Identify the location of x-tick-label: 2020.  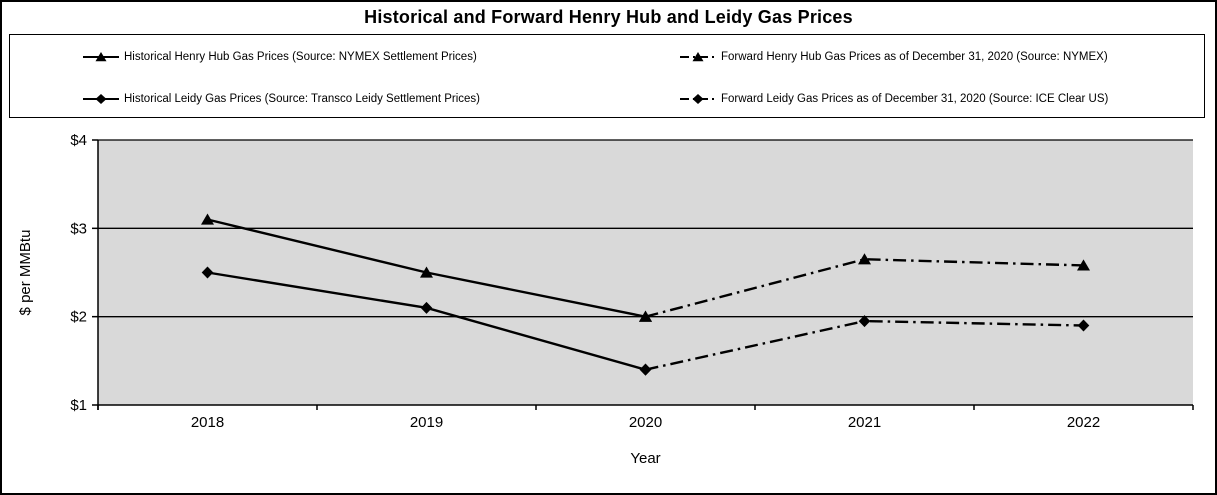
(645, 422).